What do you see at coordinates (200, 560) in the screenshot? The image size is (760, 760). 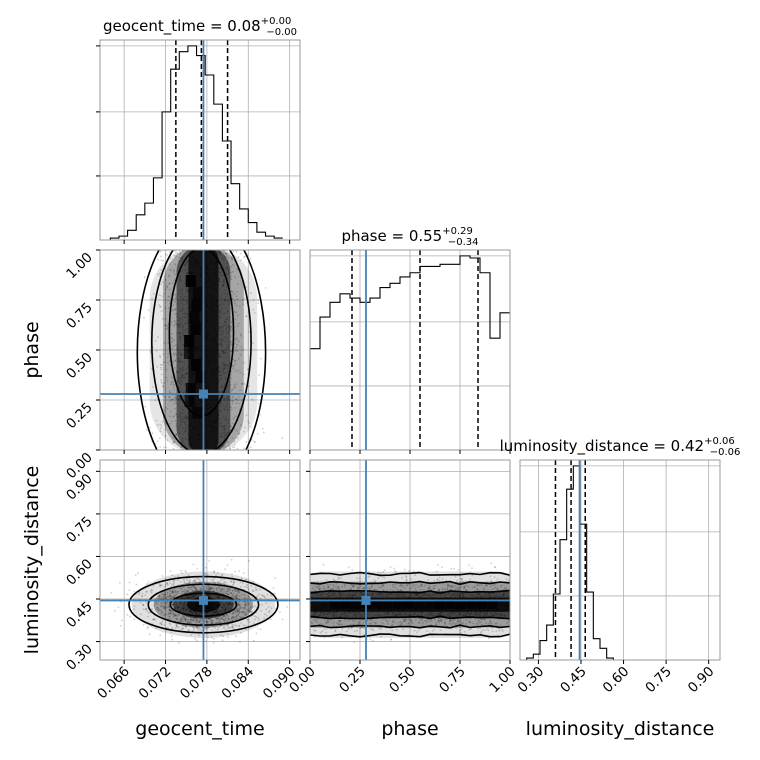 I see `axes-frame` at bounding box center [200, 560].